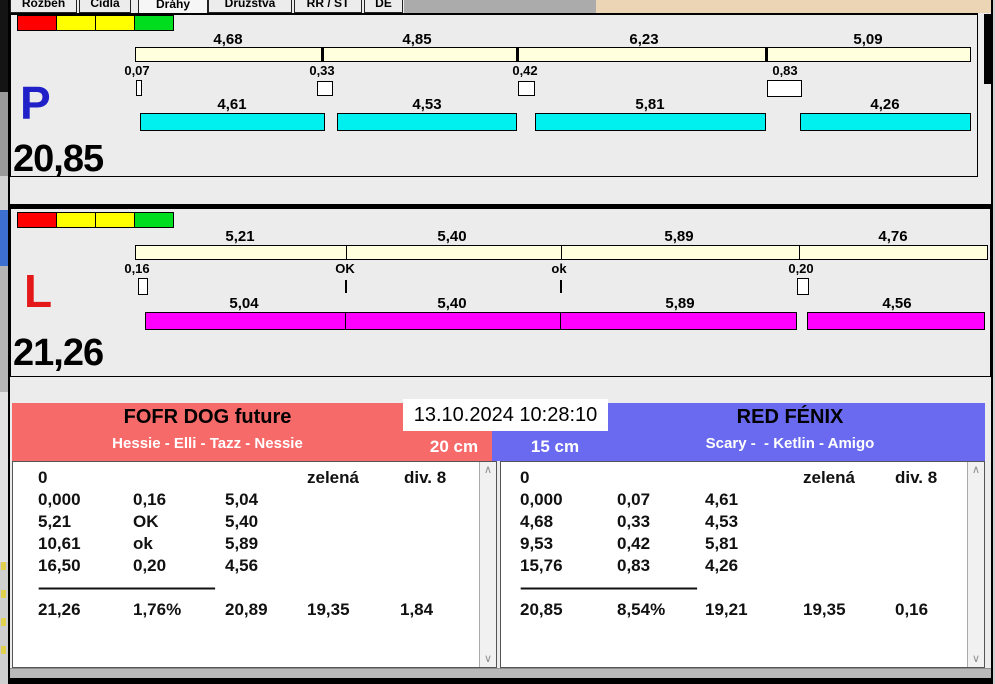  Describe the element at coordinates (242, 565) in the screenshot. I see `table-cell: 4,56` at that location.